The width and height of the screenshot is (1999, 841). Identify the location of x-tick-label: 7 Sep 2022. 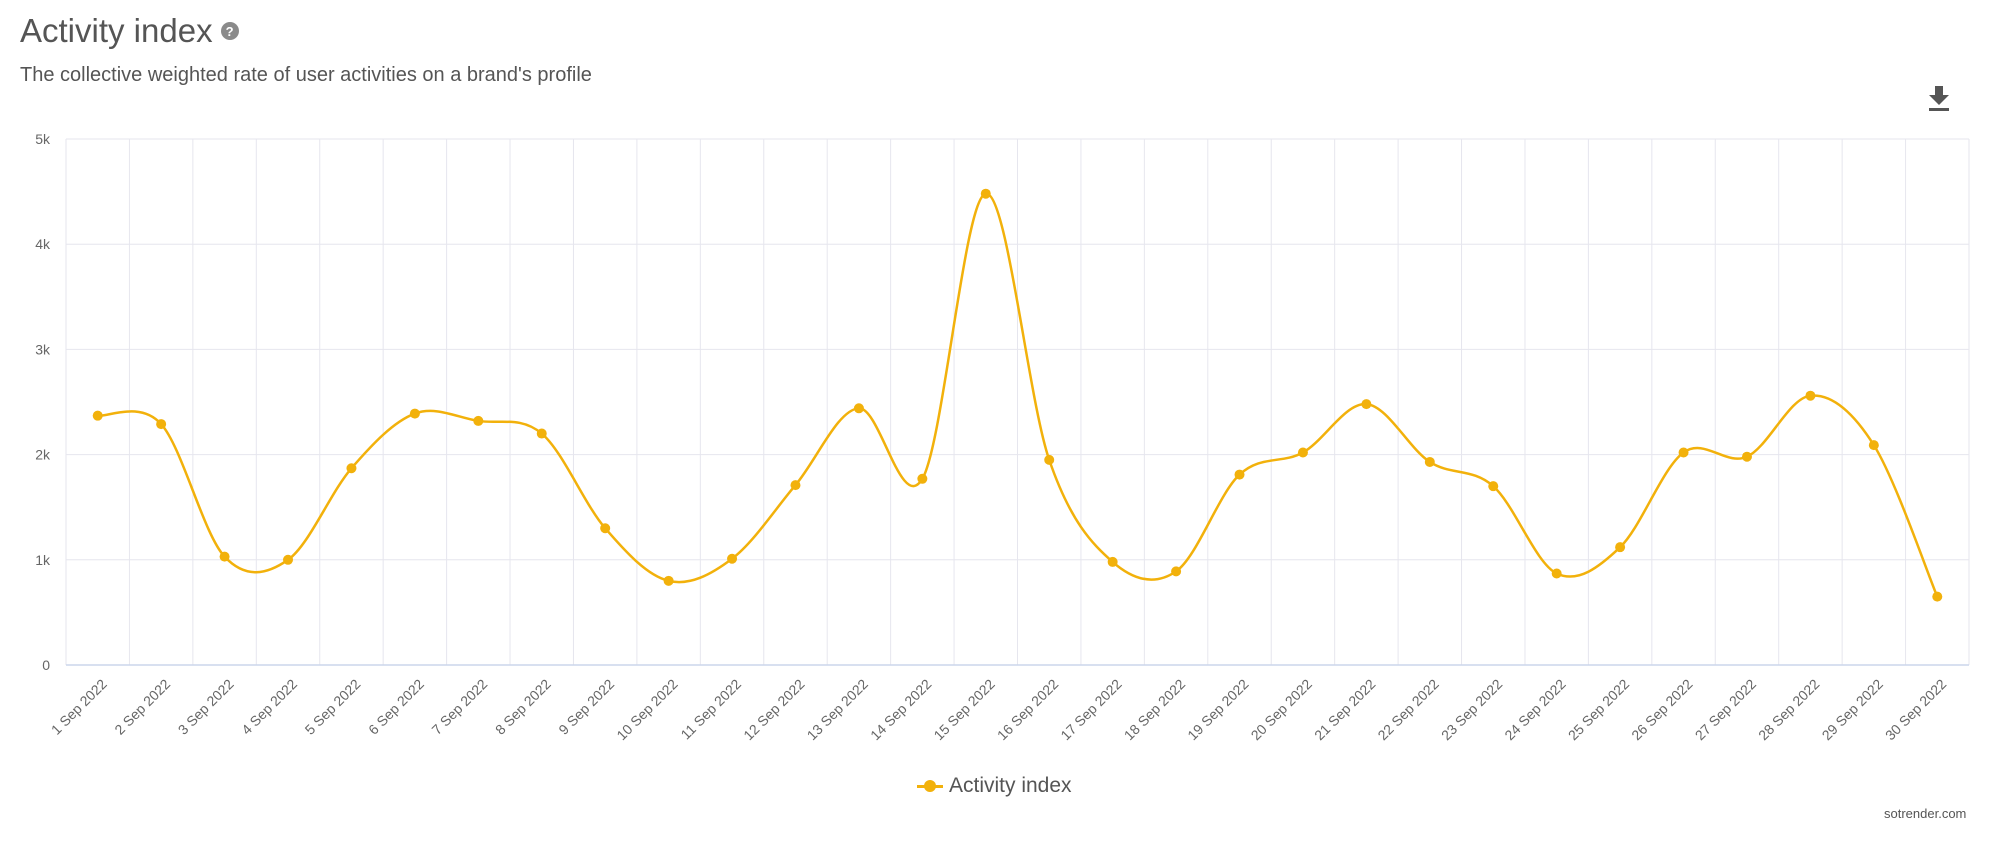
(459, 707).